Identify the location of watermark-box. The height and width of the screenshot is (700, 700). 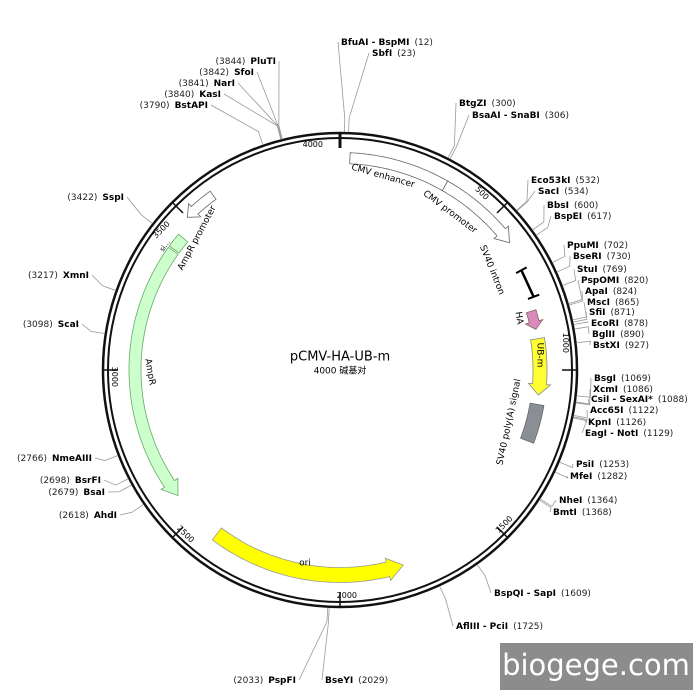
(596, 666).